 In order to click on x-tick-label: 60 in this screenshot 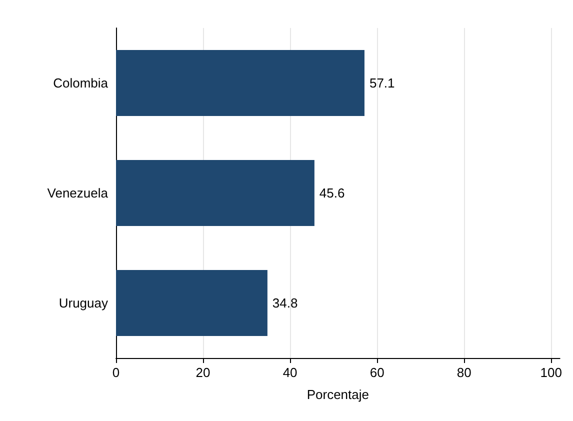, I will do `click(377, 372)`.